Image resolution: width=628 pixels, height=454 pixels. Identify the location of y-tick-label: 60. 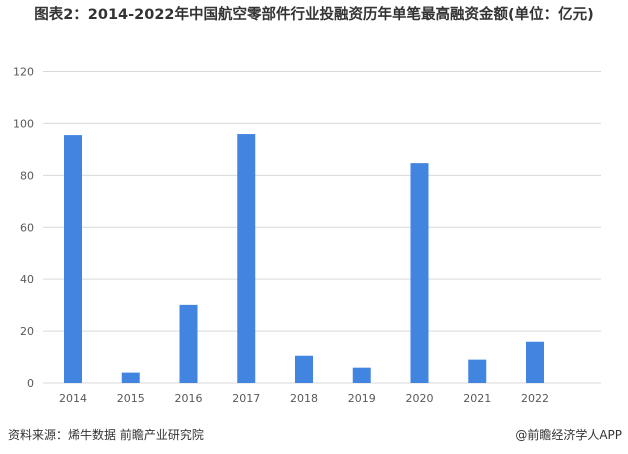
(27, 227).